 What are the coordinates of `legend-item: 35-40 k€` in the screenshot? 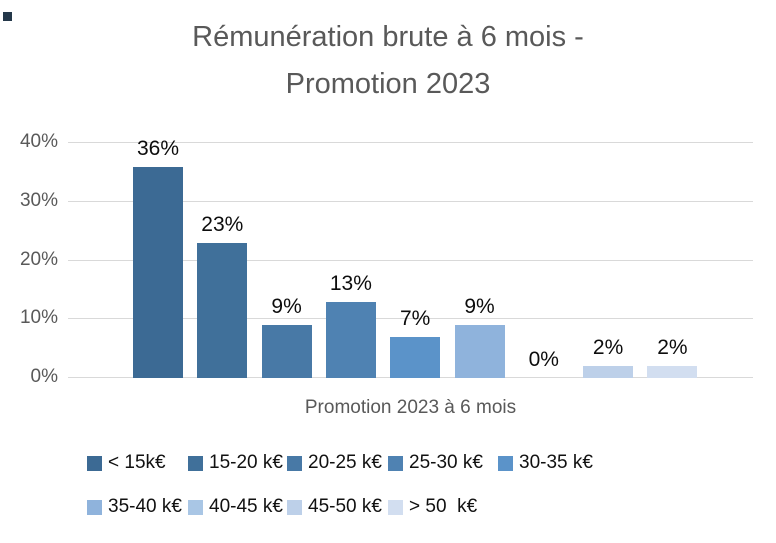 It's located at (134, 507).